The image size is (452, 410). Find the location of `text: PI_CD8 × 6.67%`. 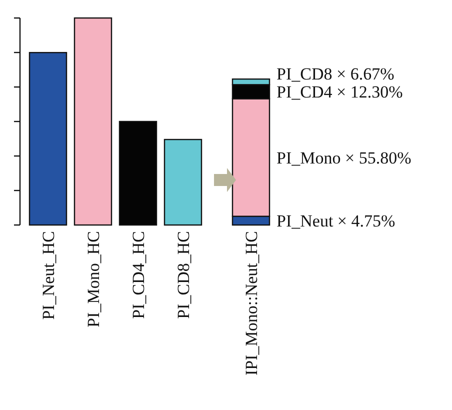

text: PI_CD8 × 6.67% is located at coordinates (335, 74).